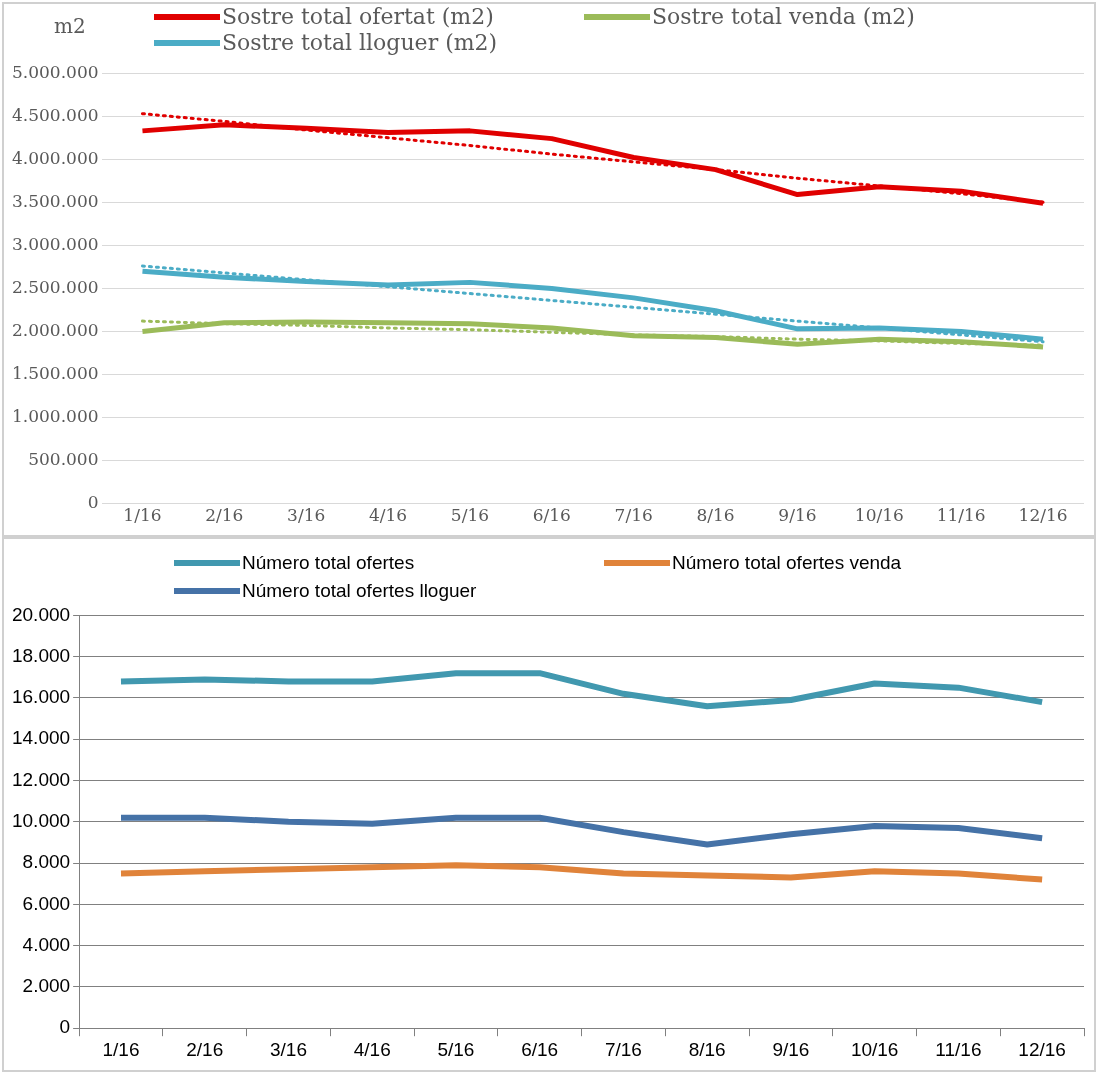  What do you see at coordinates (41, 821) in the screenshot?
I see `y-tick-label: 10.000` at bounding box center [41, 821].